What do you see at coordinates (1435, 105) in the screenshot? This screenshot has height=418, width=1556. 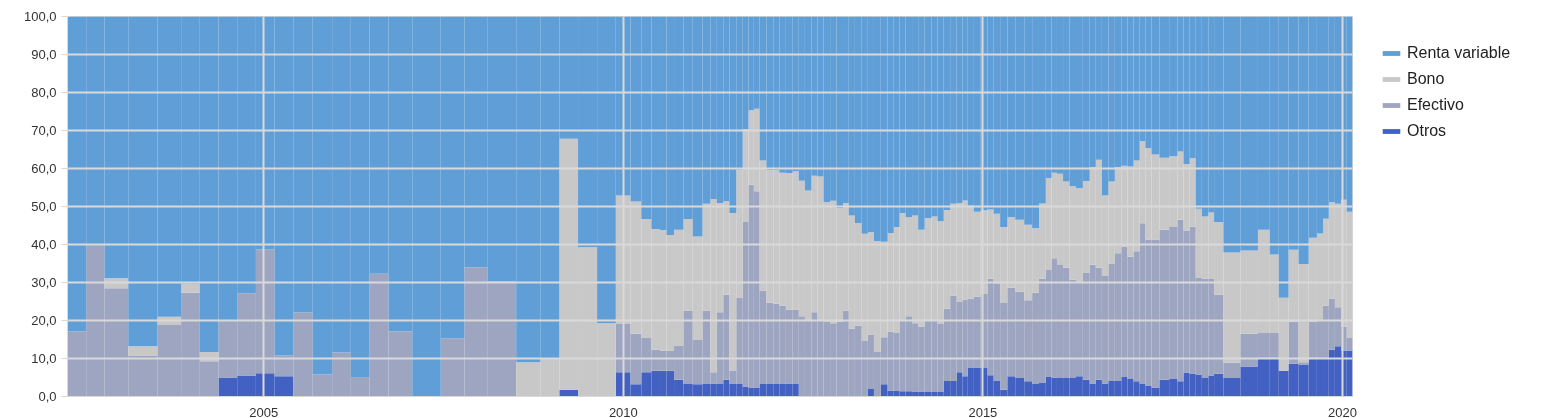 I see `legend-label: Efectivo` at bounding box center [1435, 105].